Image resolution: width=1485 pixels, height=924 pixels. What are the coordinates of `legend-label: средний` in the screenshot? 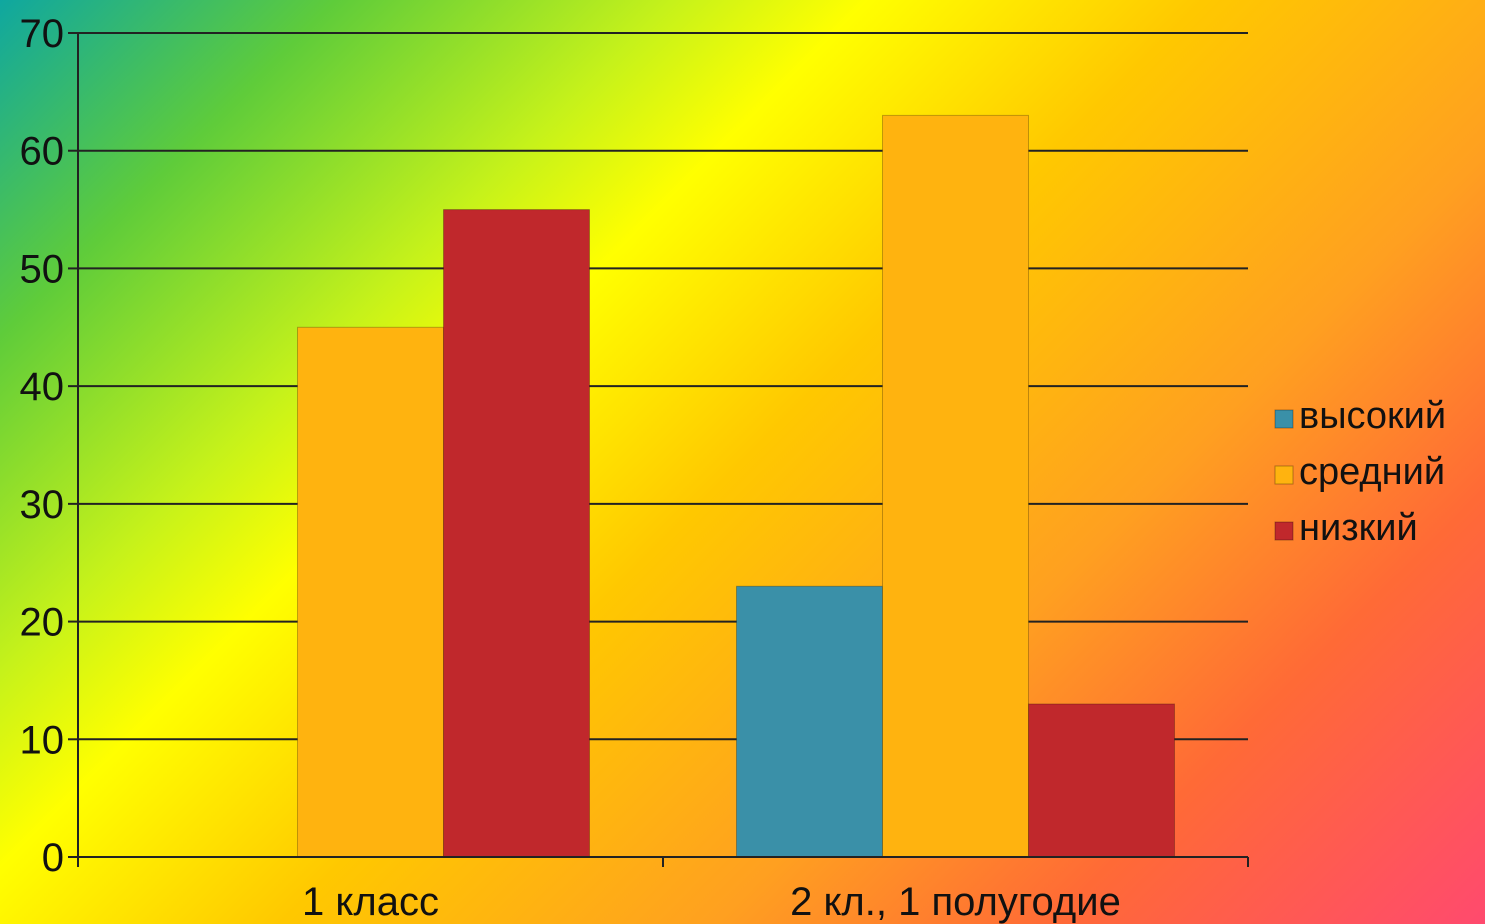 It's located at (1372, 472).